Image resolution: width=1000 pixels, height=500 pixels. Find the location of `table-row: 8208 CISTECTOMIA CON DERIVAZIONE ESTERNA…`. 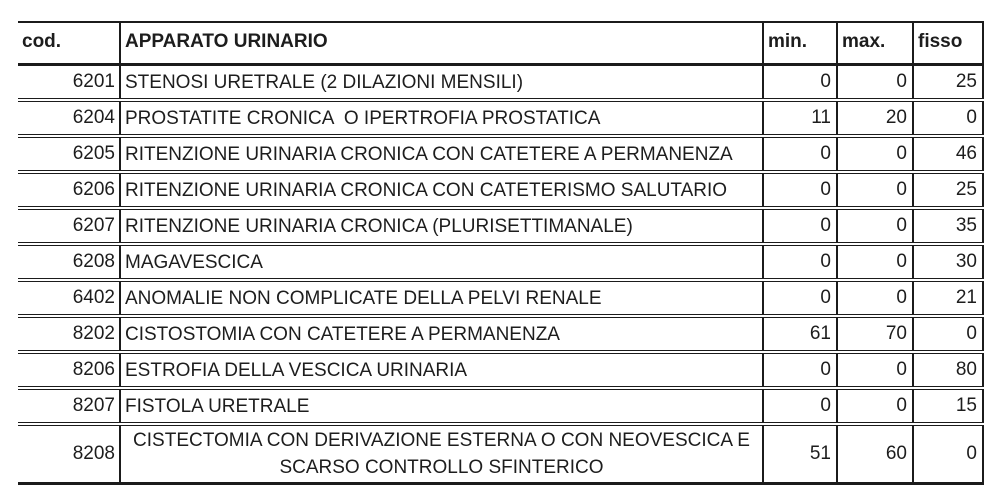

table-row: 8208 CISTECTOMIA CON DERIVAZIONE ESTERNA… is located at coordinates (501, 454).